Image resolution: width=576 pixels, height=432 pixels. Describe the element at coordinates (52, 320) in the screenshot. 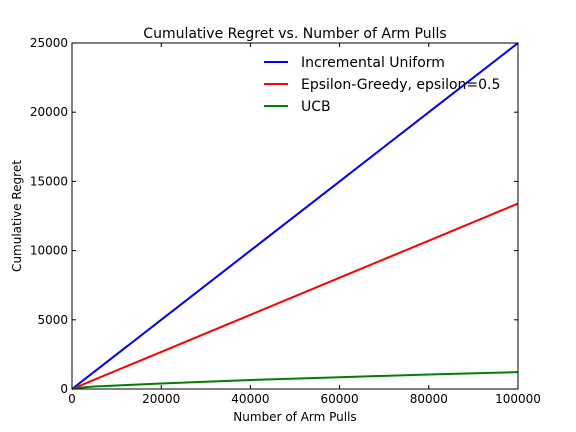

I see `y-tick-label: 5000` at that location.